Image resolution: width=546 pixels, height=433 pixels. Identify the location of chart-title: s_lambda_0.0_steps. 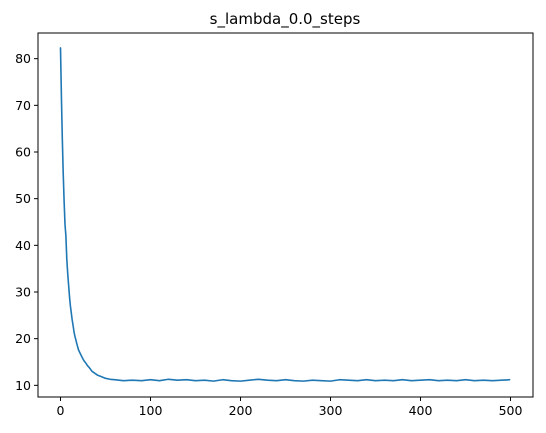
(285, 19).